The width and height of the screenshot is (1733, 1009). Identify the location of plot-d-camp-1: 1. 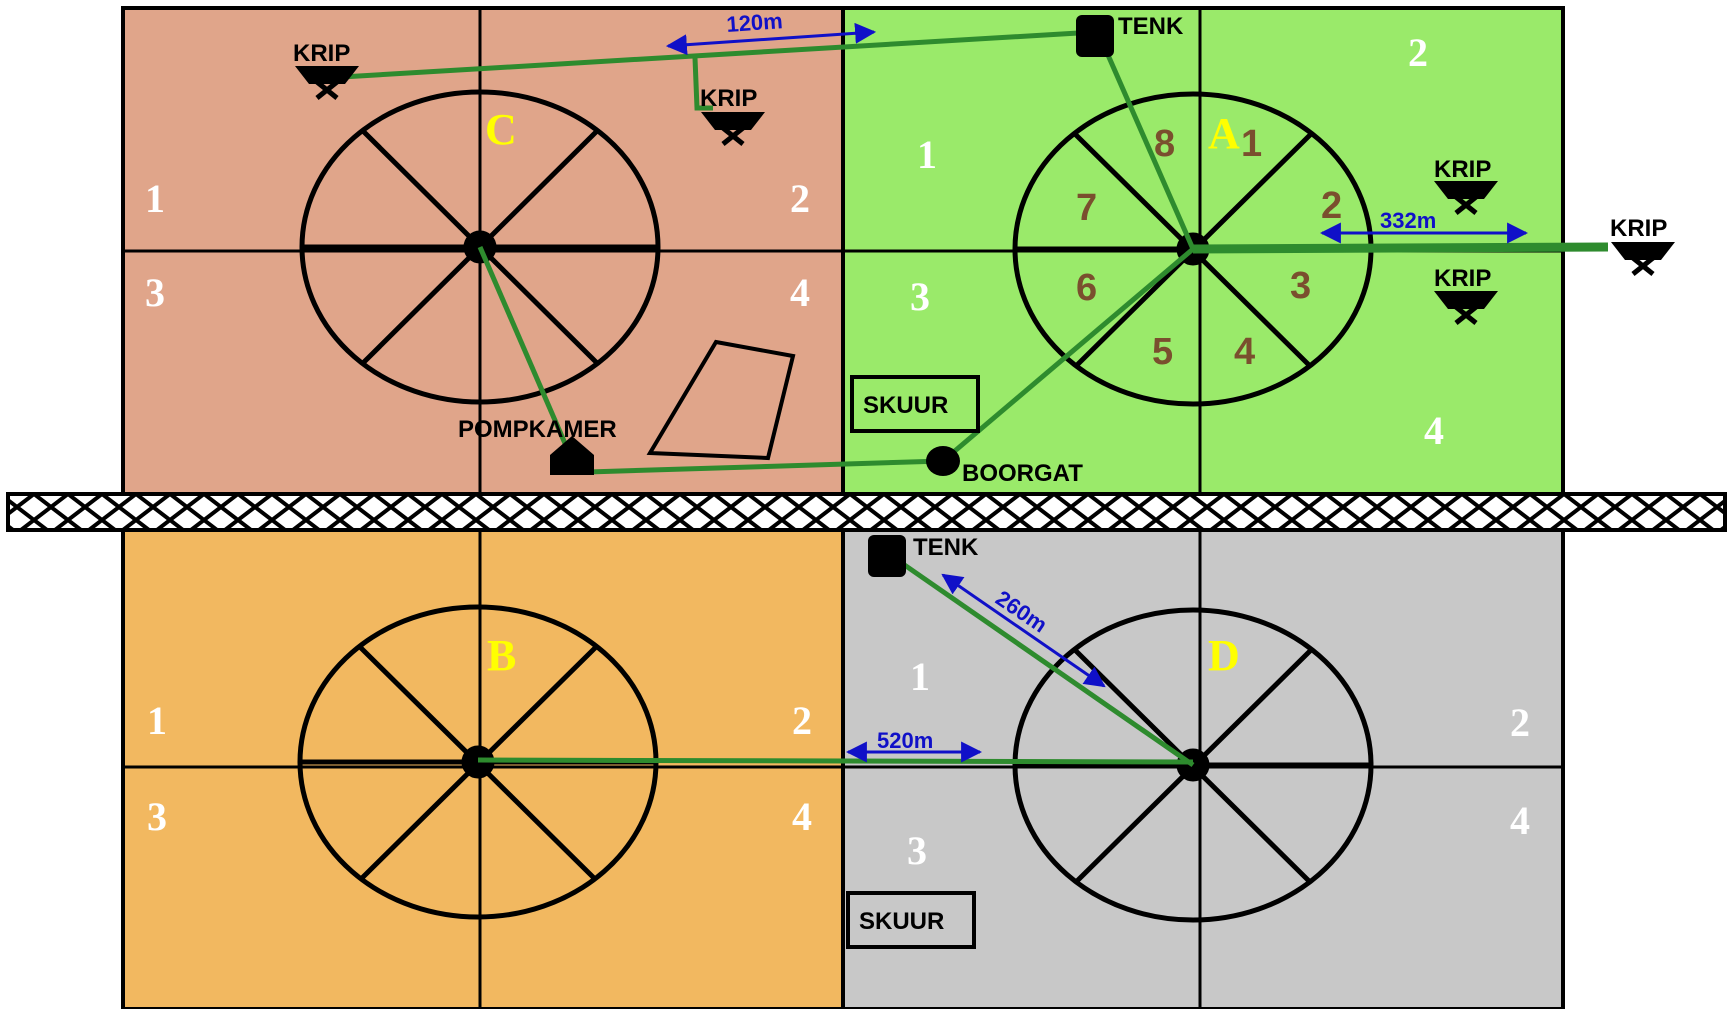
(920, 676).